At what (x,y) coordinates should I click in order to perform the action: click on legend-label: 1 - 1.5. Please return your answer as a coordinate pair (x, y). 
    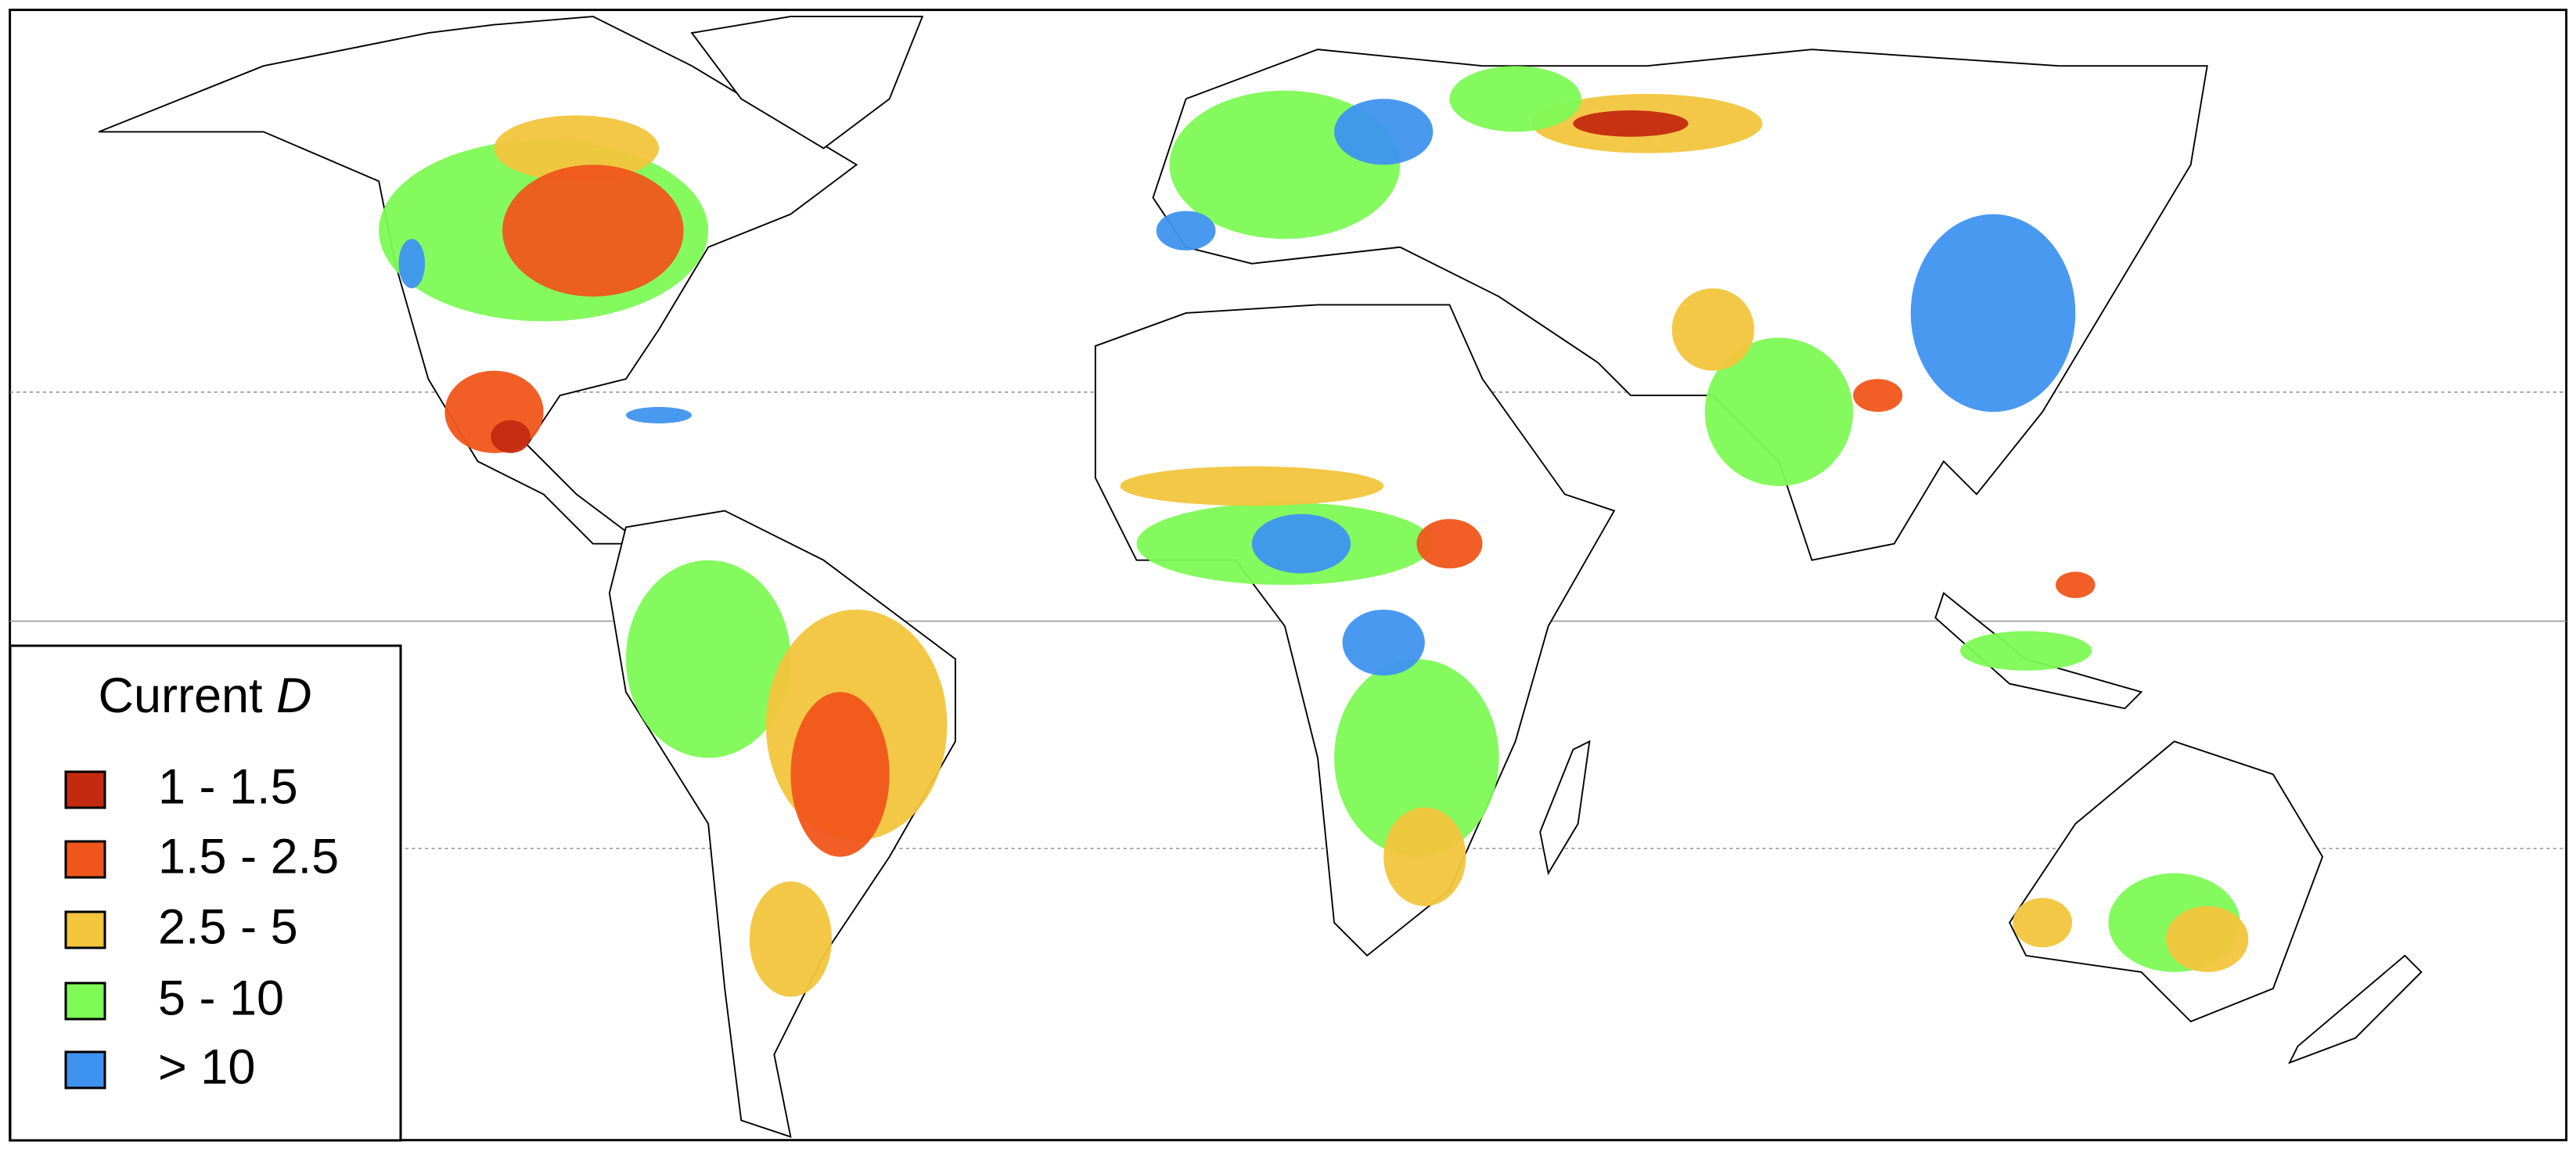
    Looking at the image, I should click on (228, 787).